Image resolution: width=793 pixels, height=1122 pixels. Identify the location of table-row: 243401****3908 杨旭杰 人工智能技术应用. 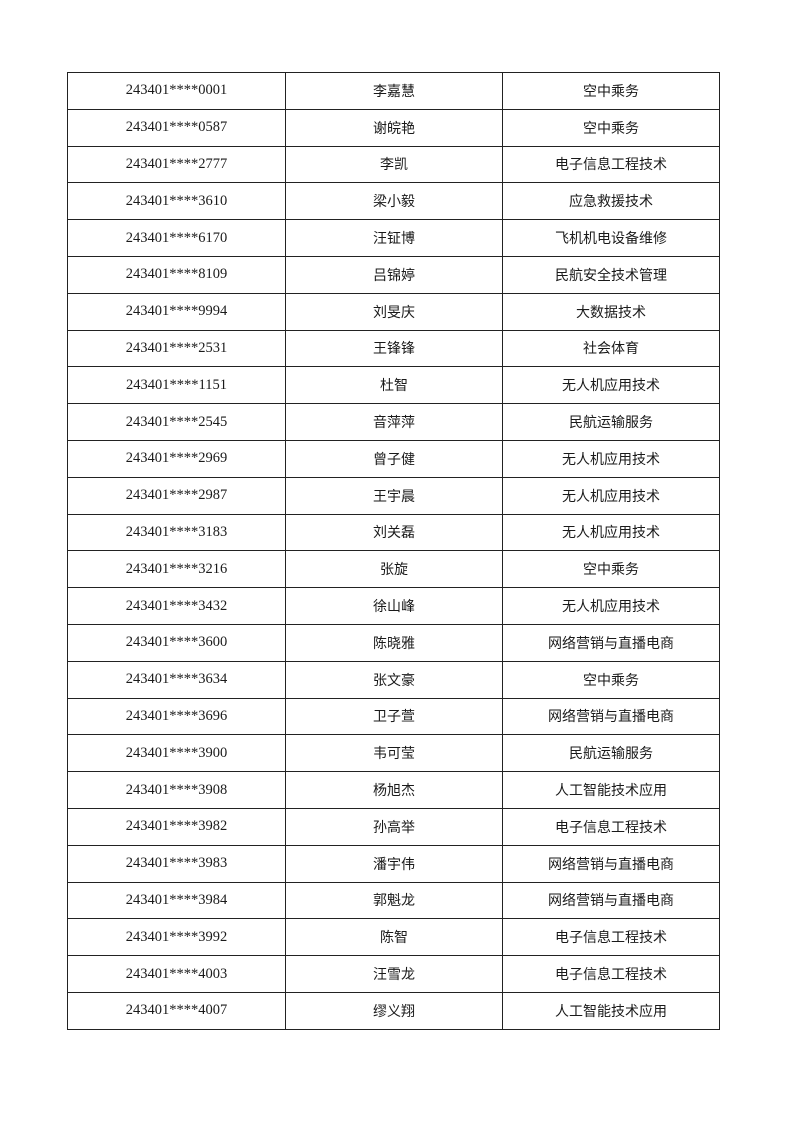
(393, 790).